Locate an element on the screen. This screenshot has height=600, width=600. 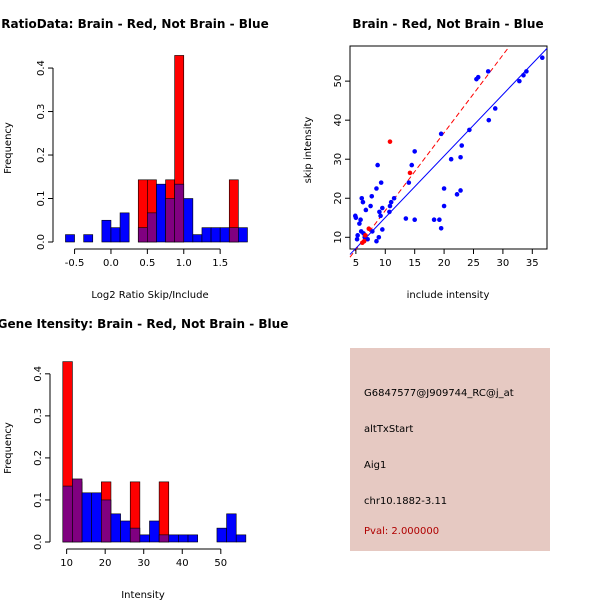
x-tick-label: 0.0 is located at coordinates (111, 263).